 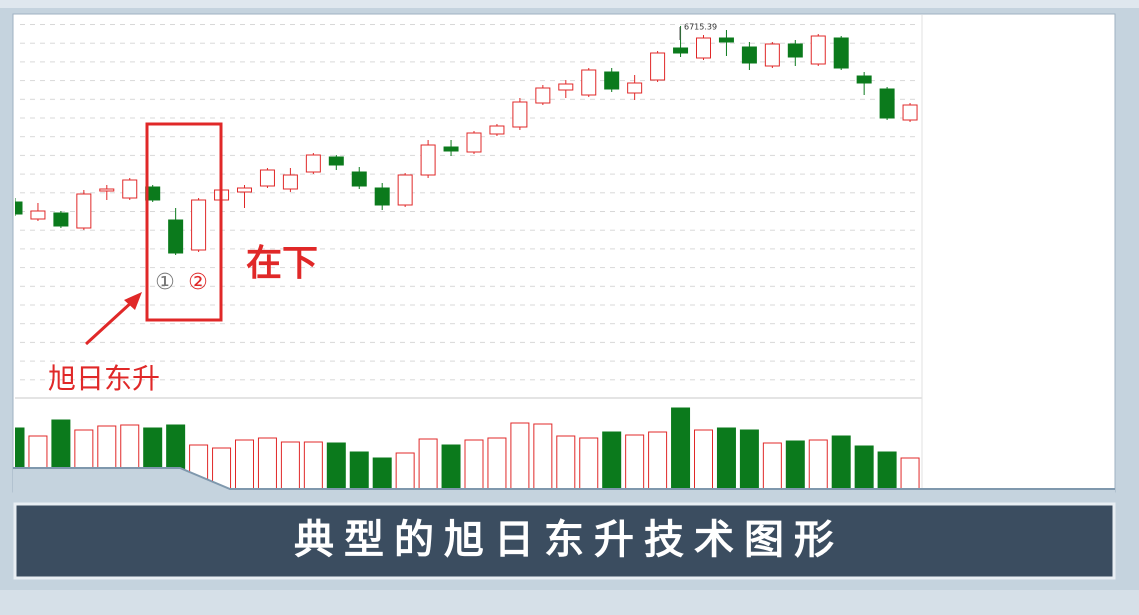 I want to click on arrow-shaft, so click(x=109, y=322).